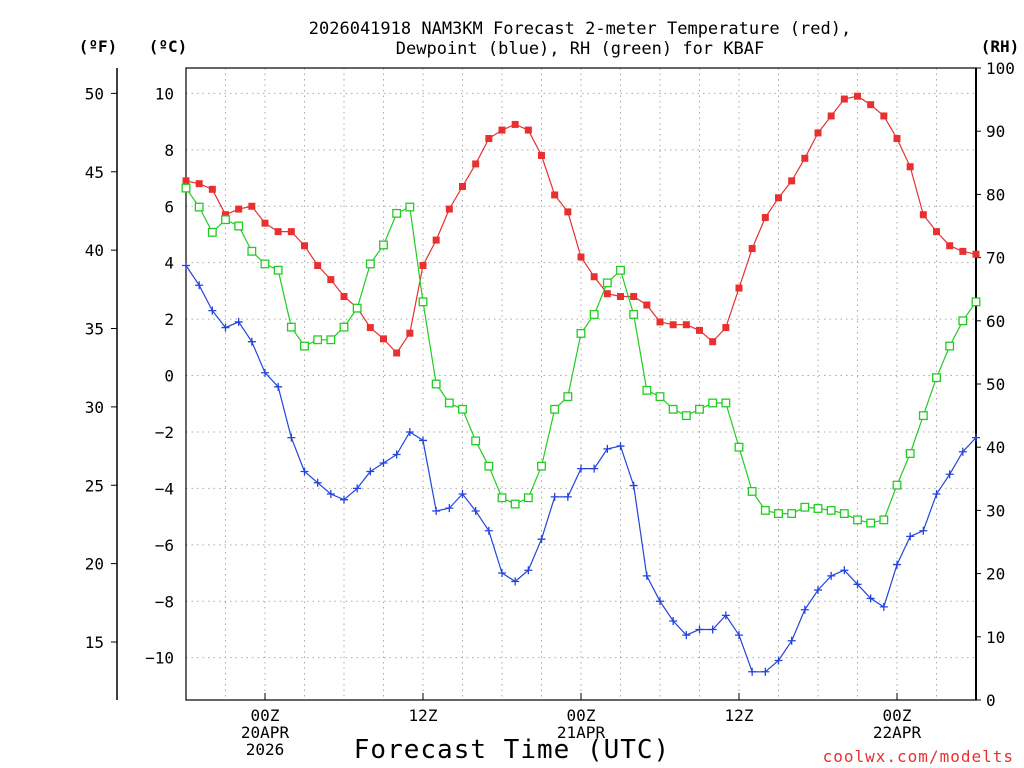 Image resolution: width=1024 pixels, height=768 pixels. Describe the element at coordinates (918, 756) in the screenshot. I see `credit-text: coolwx.com/modelts` at that location.